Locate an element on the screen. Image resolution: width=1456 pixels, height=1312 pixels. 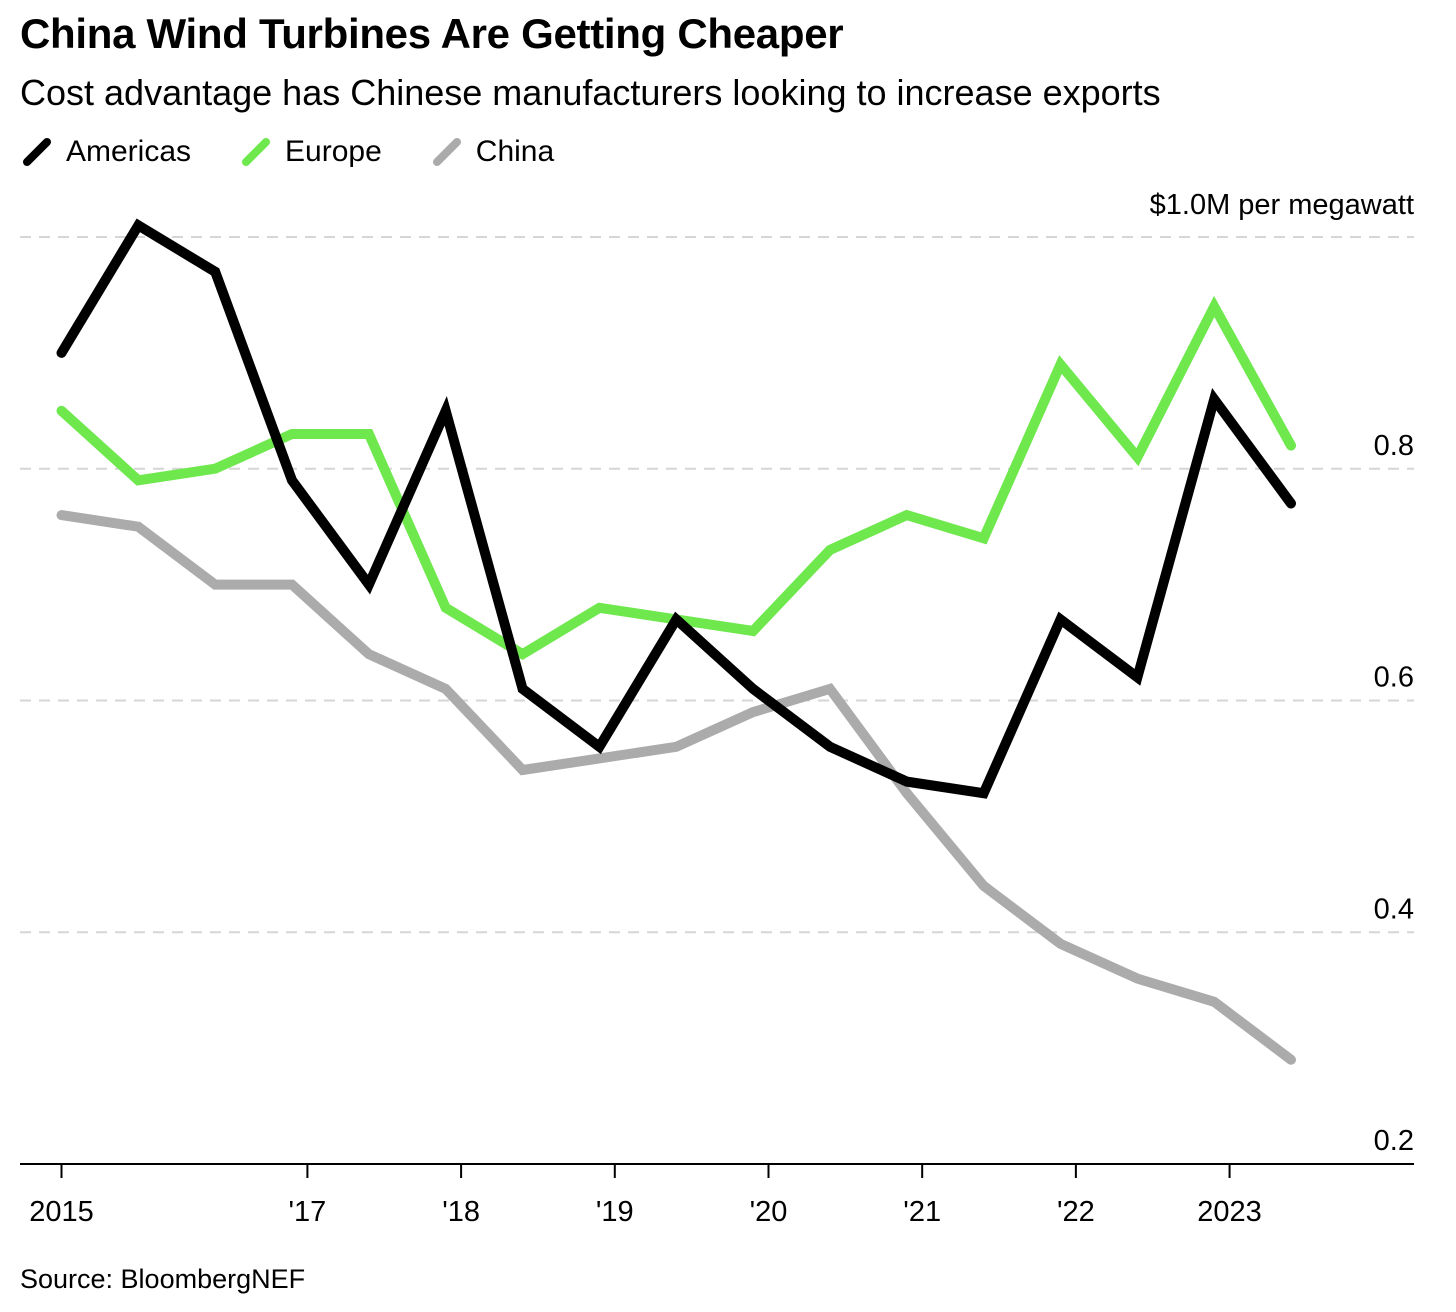
y-tick-label: 0.8 is located at coordinates (1394, 446).